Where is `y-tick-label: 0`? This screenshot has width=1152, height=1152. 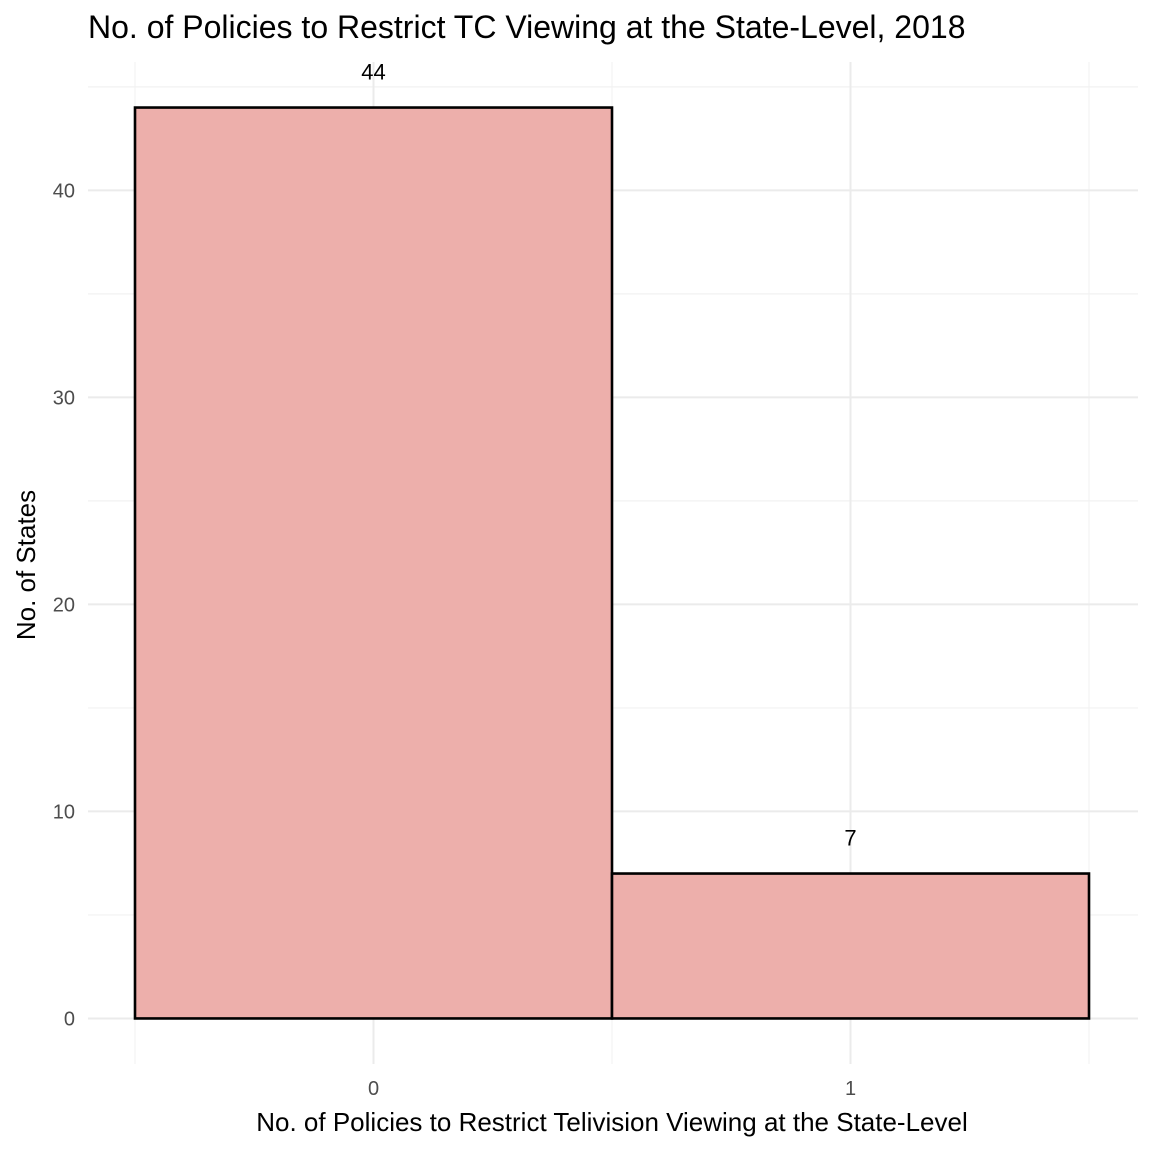 y-tick-label: 0 is located at coordinates (69, 1019).